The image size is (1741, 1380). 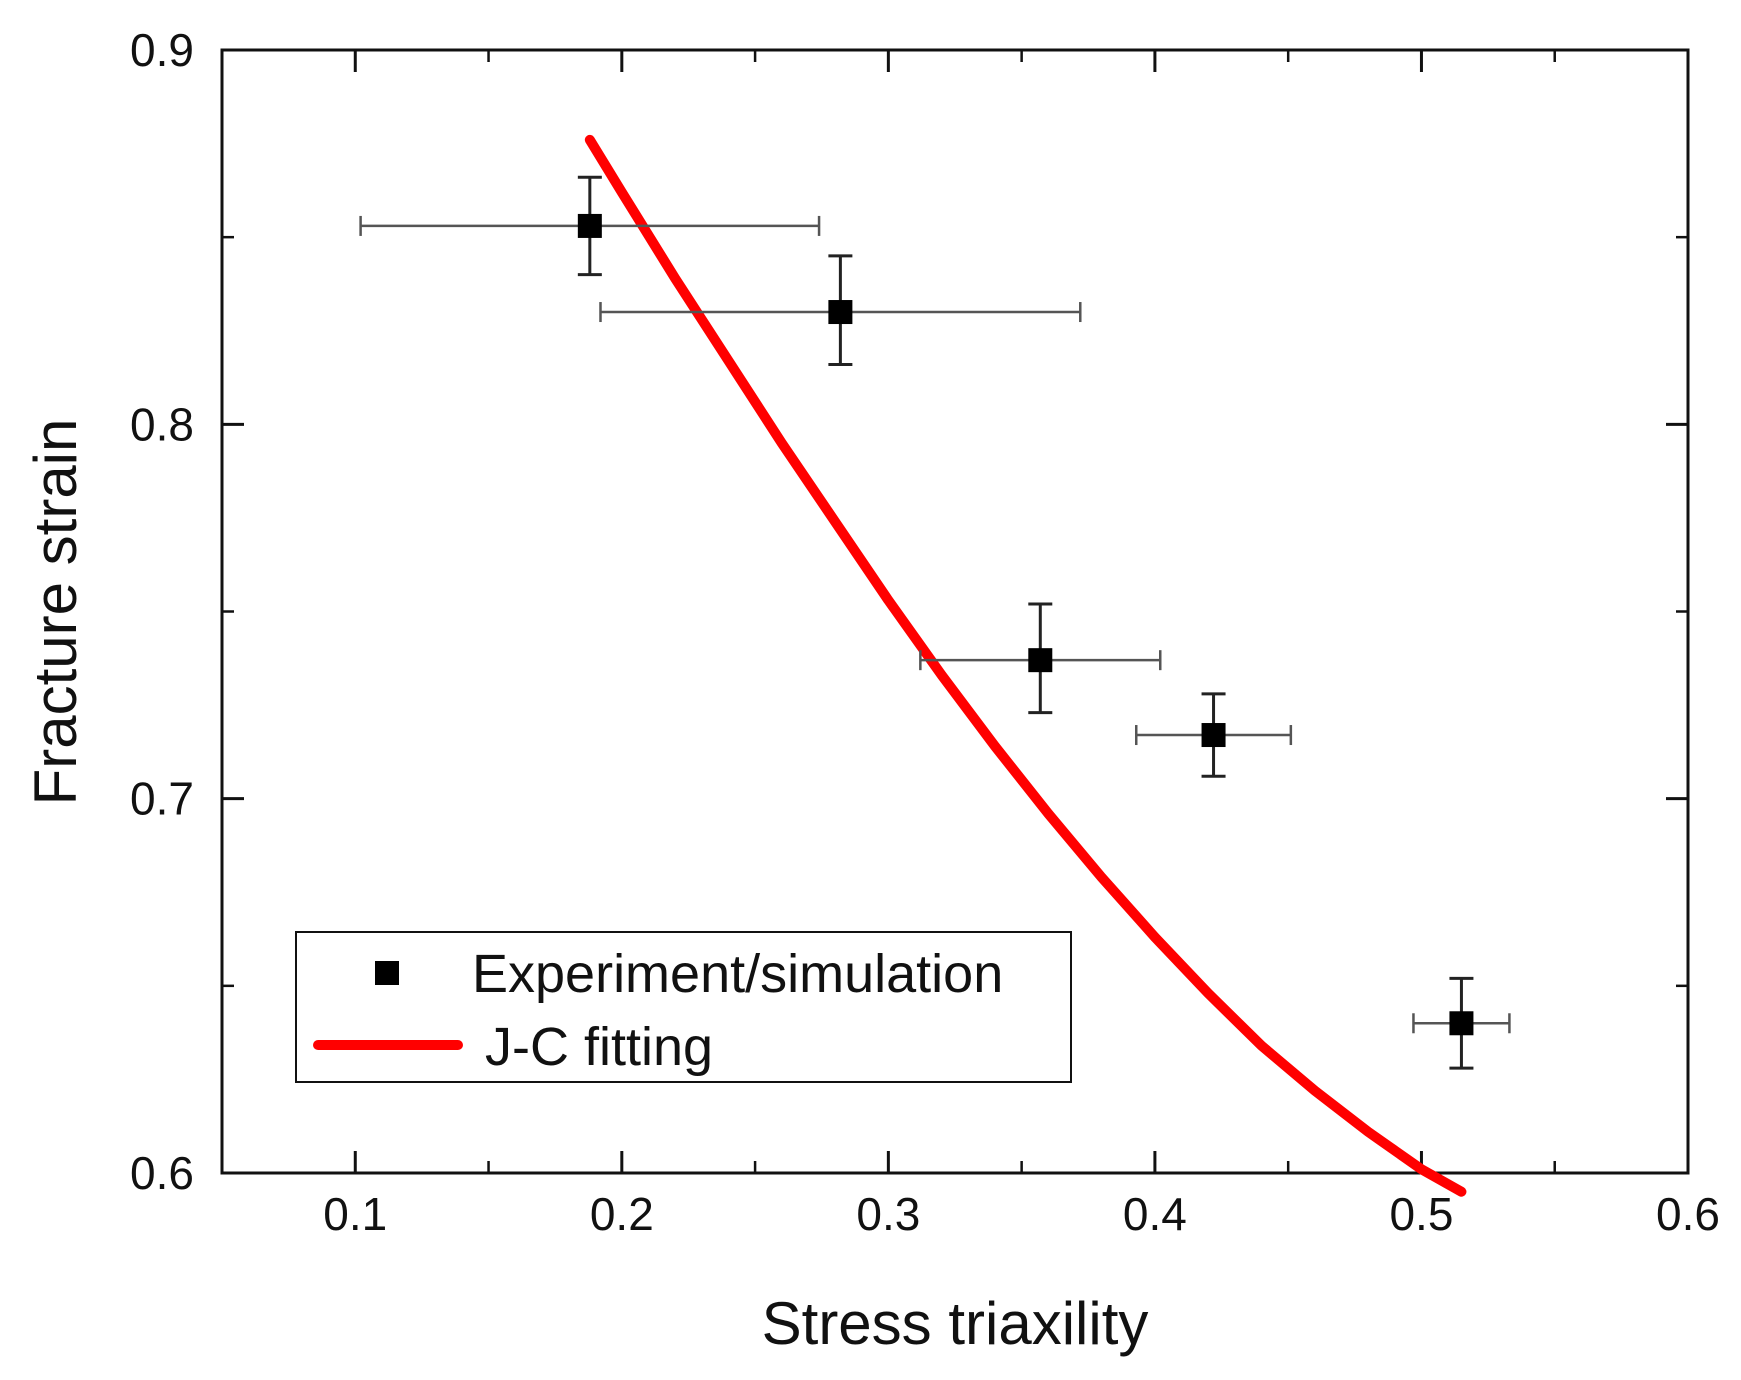 What do you see at coordinates (162, 799) in the screenshot?
I see `y-tick-label: 0.7` at bounding box center [162, 799].